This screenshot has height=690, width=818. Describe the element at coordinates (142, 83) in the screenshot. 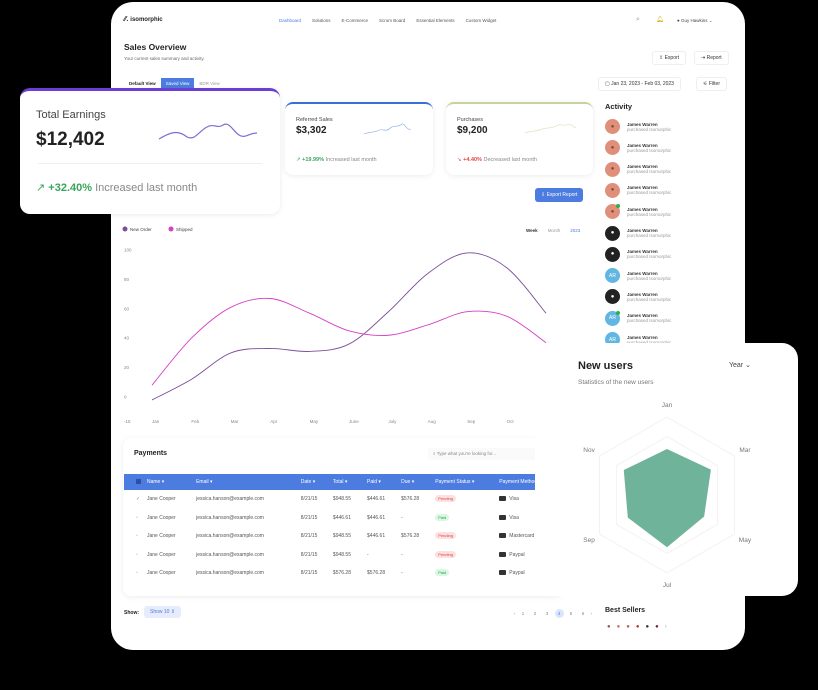

I see `view-tab: Default View` at that location.